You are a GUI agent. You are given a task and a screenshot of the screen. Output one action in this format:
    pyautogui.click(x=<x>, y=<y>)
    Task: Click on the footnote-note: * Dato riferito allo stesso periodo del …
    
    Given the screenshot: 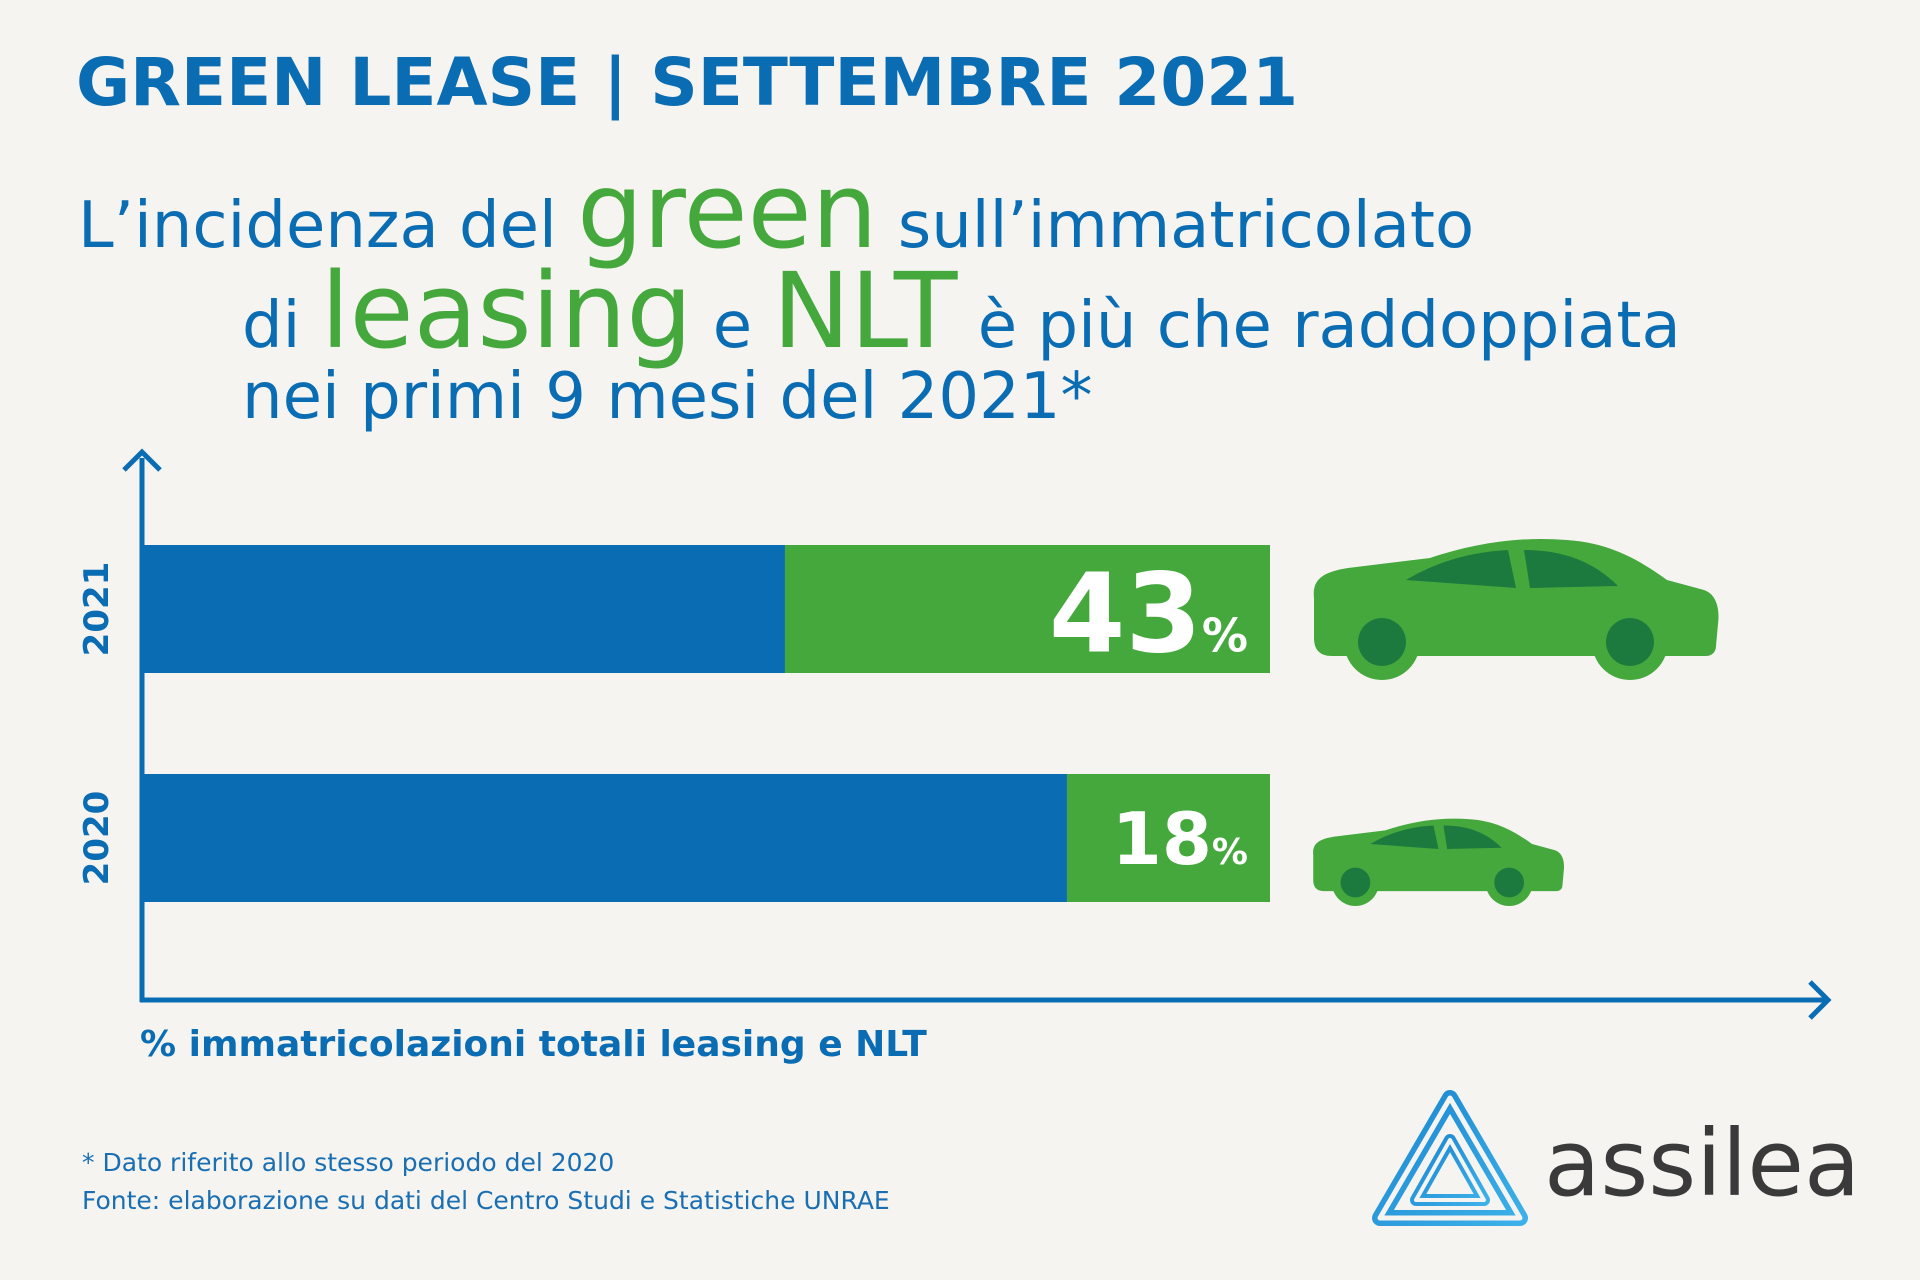 What is the action you would take?
    pyautogui.click(x=348, y=1162)
    